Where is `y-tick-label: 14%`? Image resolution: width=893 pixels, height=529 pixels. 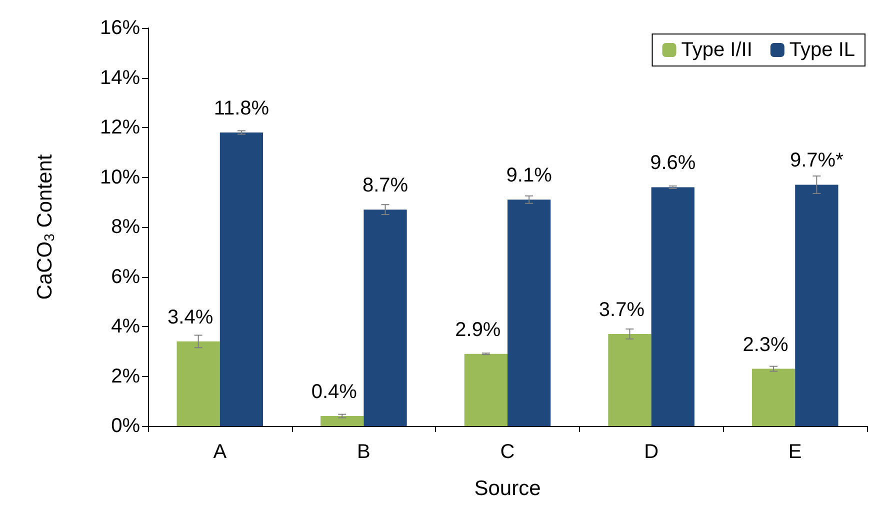
y-tick-label: 14% is located at coordinates (120, 77).